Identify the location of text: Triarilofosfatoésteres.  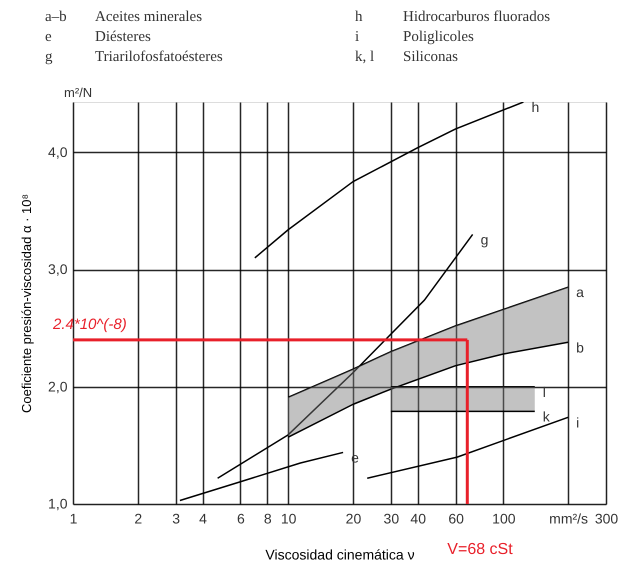
(159, 57).